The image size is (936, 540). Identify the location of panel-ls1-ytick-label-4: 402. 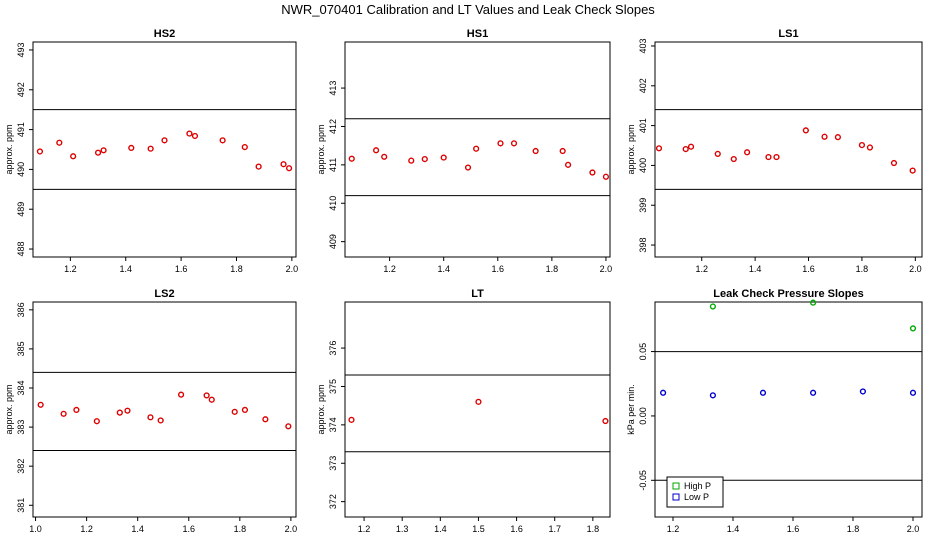
(643, 85).